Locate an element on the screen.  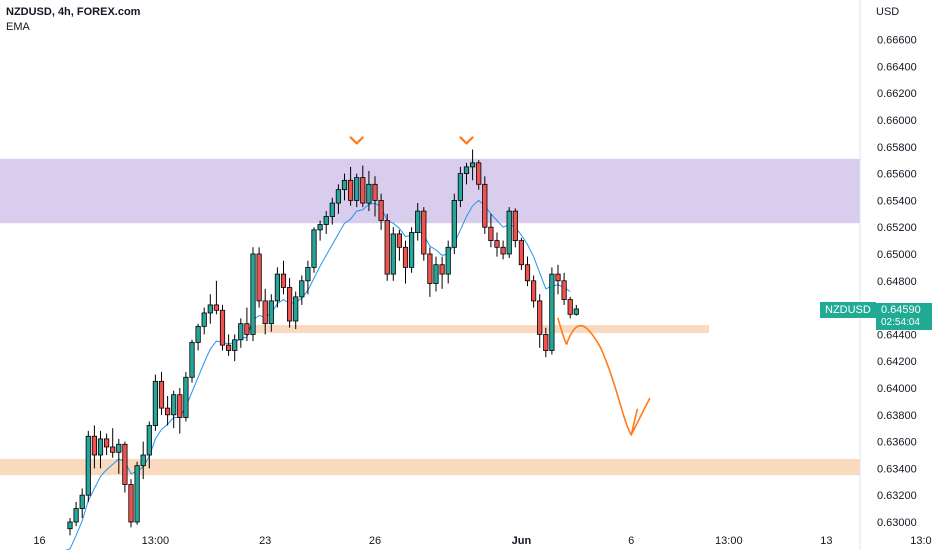
y-tick-label: 0.66600 is located at coordinates (897, 41).